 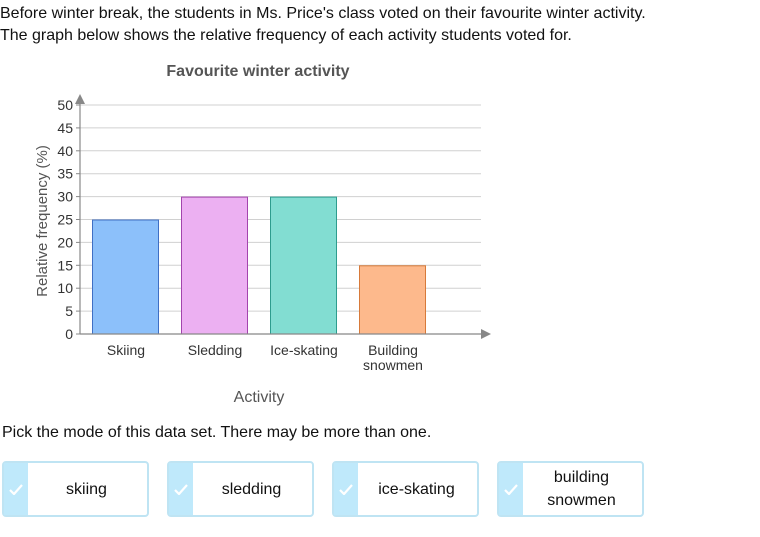 I want to click on y-tick-label: 40, so click(x=65, y=151).